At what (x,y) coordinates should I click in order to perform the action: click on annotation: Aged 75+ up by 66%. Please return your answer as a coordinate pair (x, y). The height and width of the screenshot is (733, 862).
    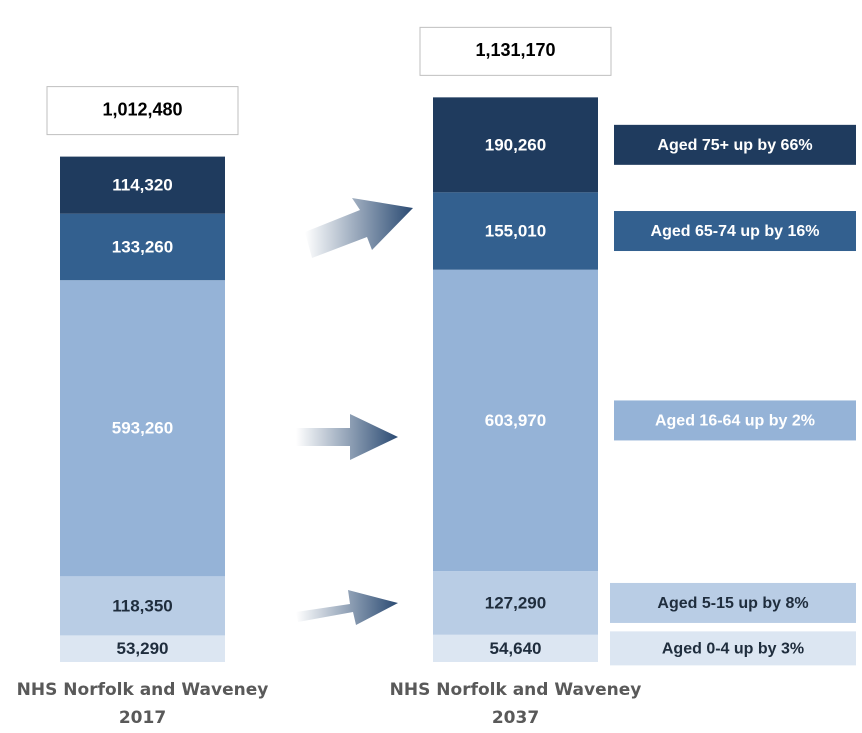
    Looking at the image, I should click on (734, 145).